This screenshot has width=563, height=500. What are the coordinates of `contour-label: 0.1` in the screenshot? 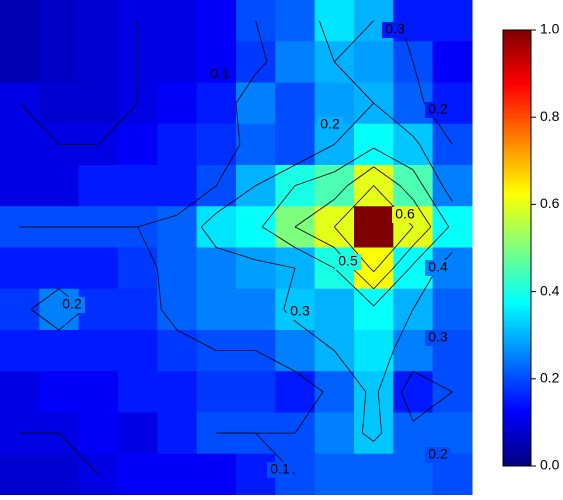 It's located at (220, 74).